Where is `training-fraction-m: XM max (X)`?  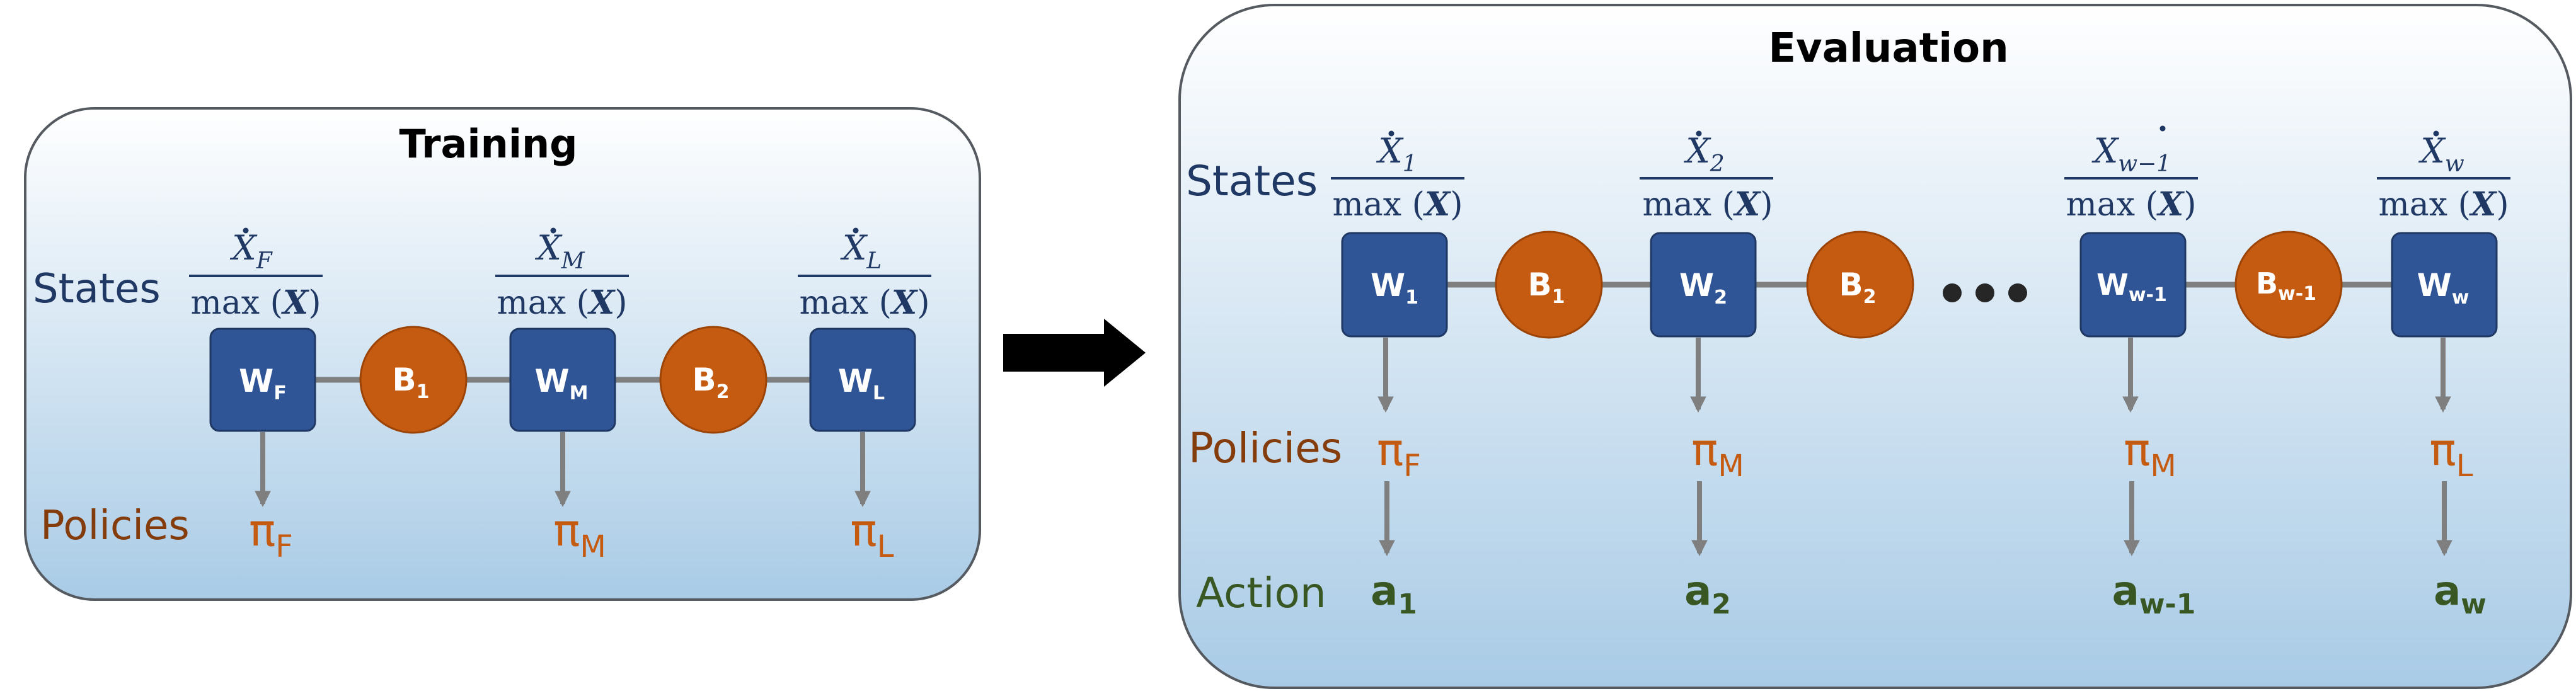 training-fraction-m: XM max (X) is located at coordinates (562, 274).